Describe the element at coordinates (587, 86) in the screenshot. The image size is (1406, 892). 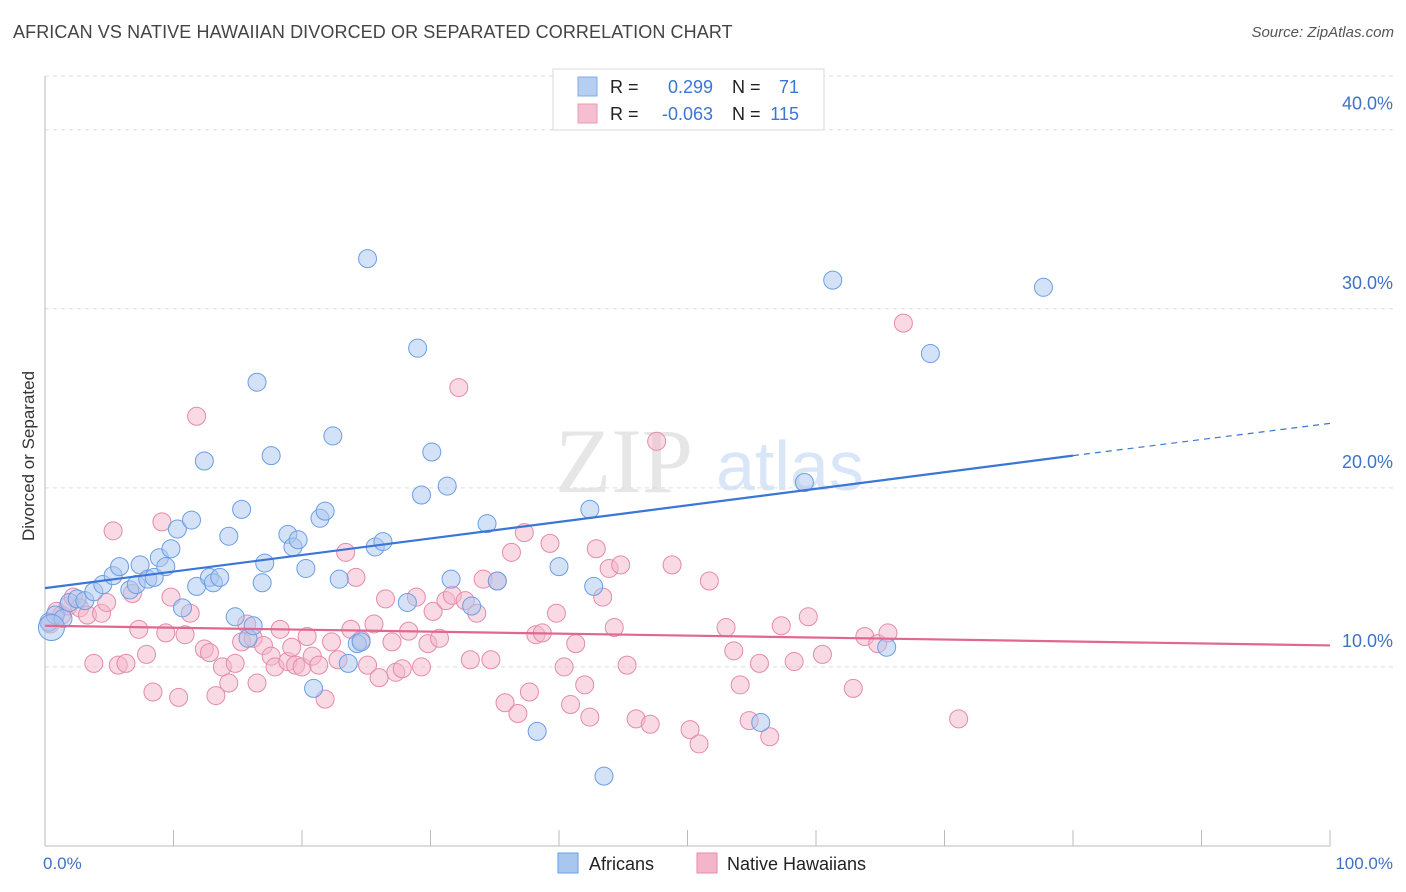
I see `legend-swatch-africans` at that location.